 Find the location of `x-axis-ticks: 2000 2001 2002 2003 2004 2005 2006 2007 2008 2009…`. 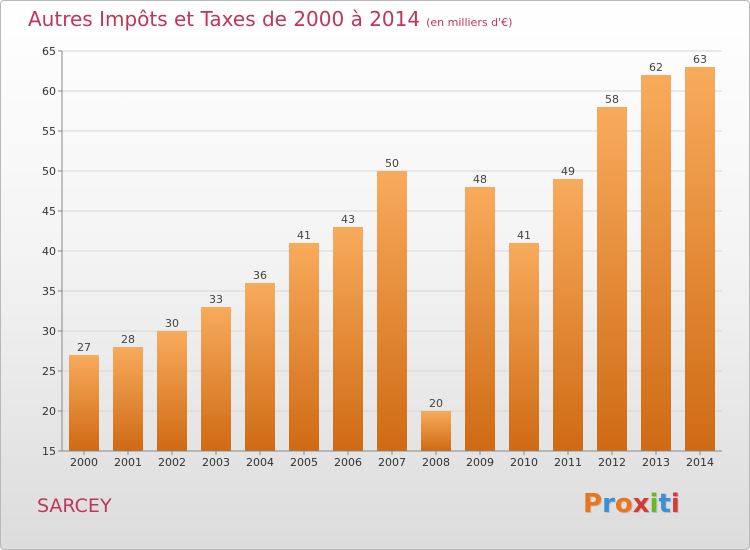

x-axis-ticks: 2000 2001 2002 2003 2004 2005 2006 2007 2008 2009… is located at coordinates (392, 460).